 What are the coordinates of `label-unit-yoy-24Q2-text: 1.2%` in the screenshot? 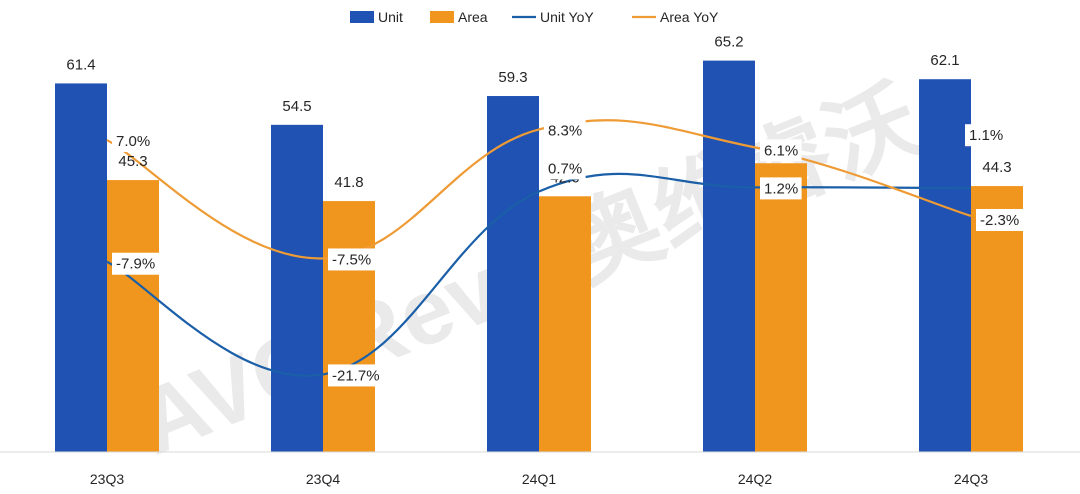 It's located at (781, 188).